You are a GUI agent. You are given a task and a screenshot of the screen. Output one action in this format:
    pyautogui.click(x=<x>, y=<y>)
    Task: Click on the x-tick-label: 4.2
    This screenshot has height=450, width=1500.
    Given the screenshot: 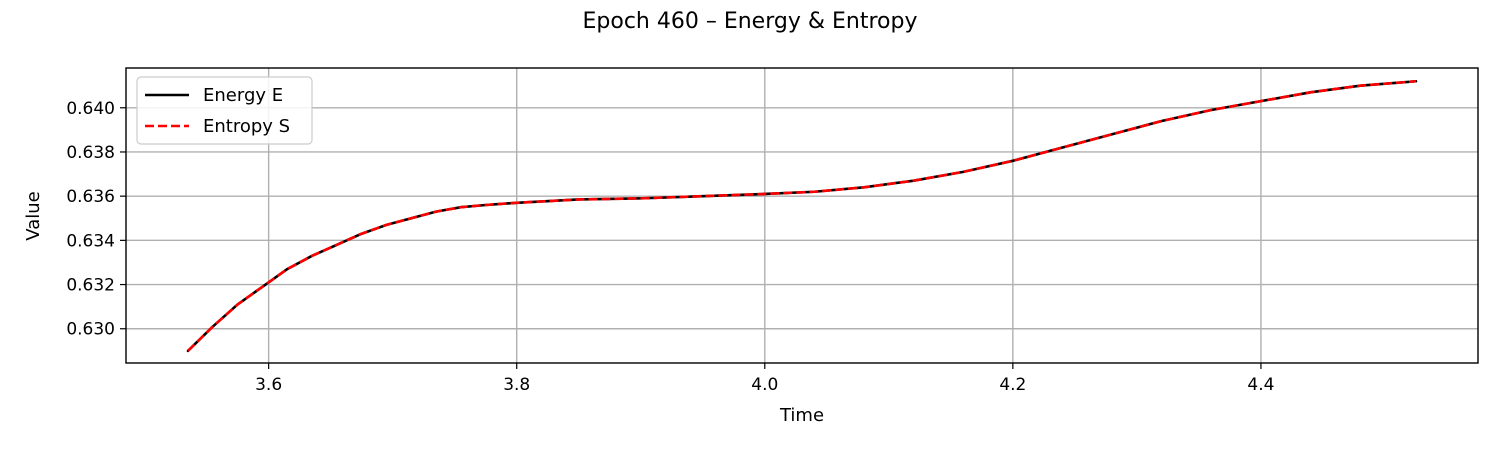 What is the action you would take?
    pyautogui.click(x=1012, y=385)
    